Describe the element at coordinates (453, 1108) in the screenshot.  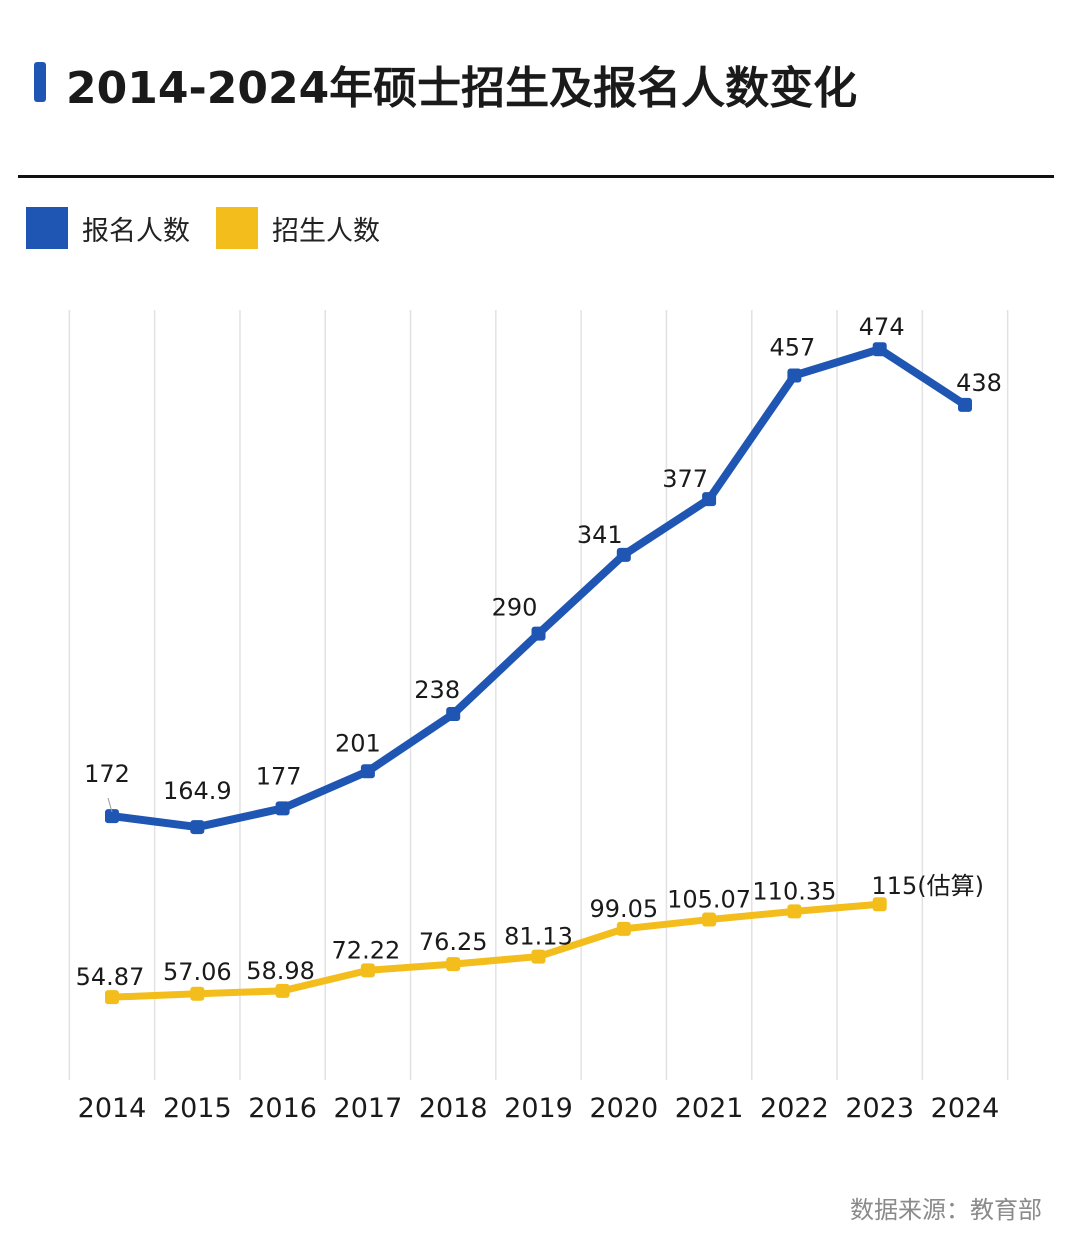
I see `x-tick-label: 2018` at that location.